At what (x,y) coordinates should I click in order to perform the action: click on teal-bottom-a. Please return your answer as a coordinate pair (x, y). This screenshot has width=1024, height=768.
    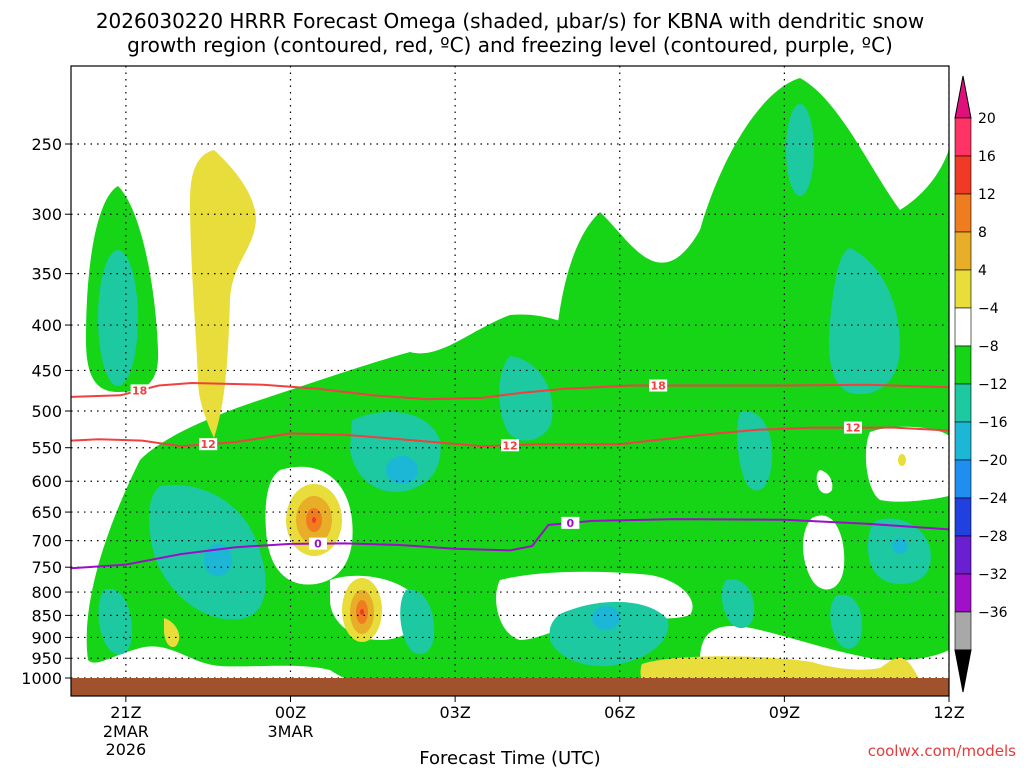
    Looking at the image, I should click on (115, 621).